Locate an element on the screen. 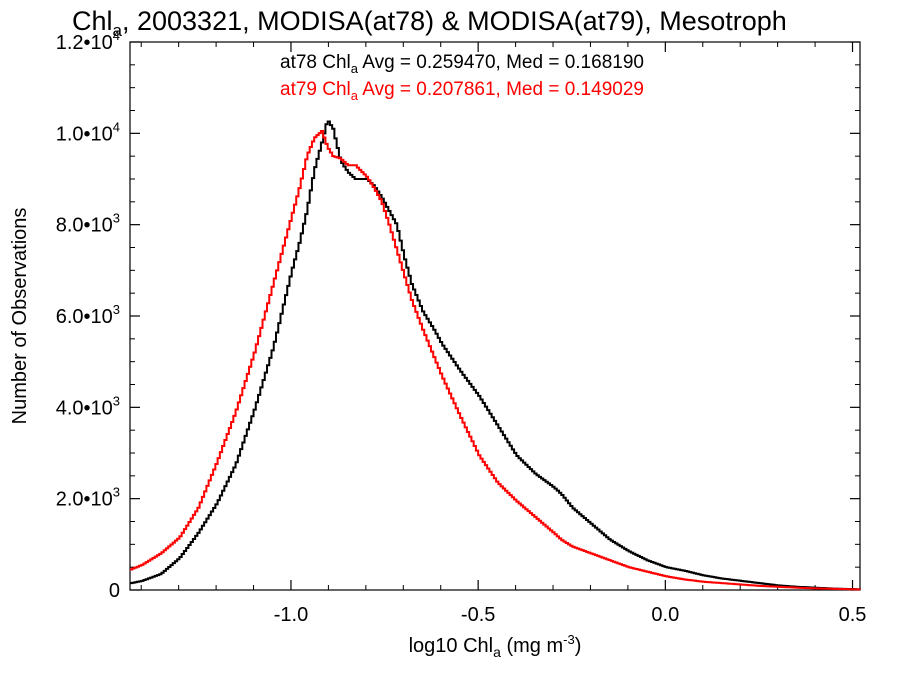 This screenshot has width=900, height=675. x-tick-label: 0.0 is located at coordinates (665, 615).